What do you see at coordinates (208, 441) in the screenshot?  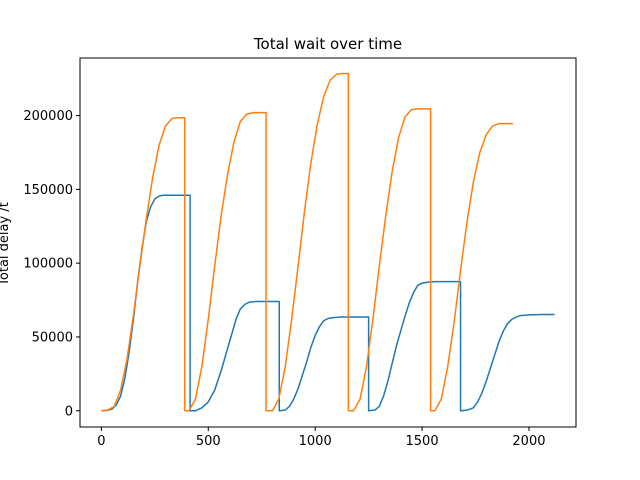 I see `x-tick-label: 500` at bounding box center [208, 441].